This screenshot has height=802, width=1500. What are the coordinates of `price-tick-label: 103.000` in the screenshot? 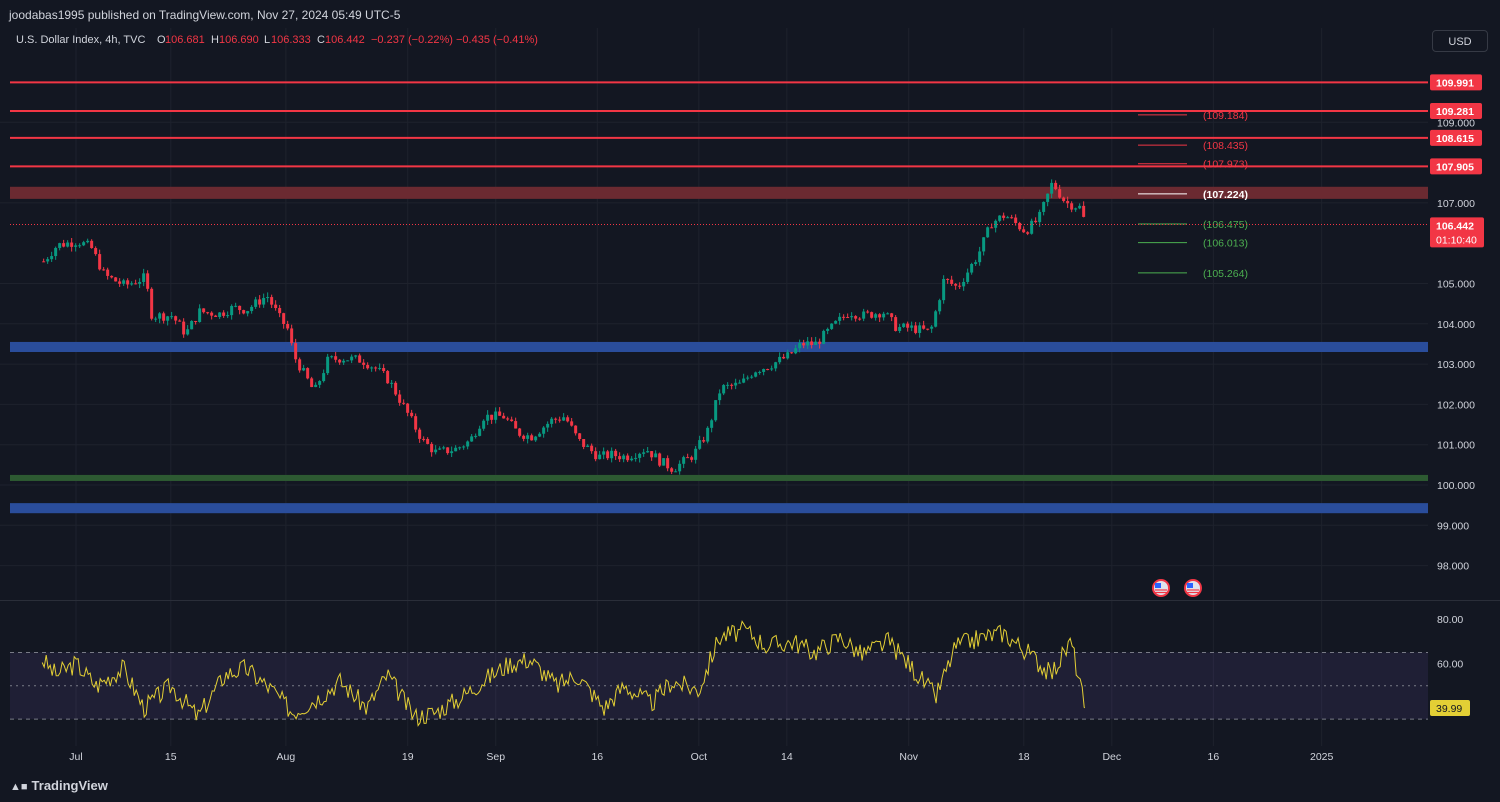 It's located at (1456, 365).